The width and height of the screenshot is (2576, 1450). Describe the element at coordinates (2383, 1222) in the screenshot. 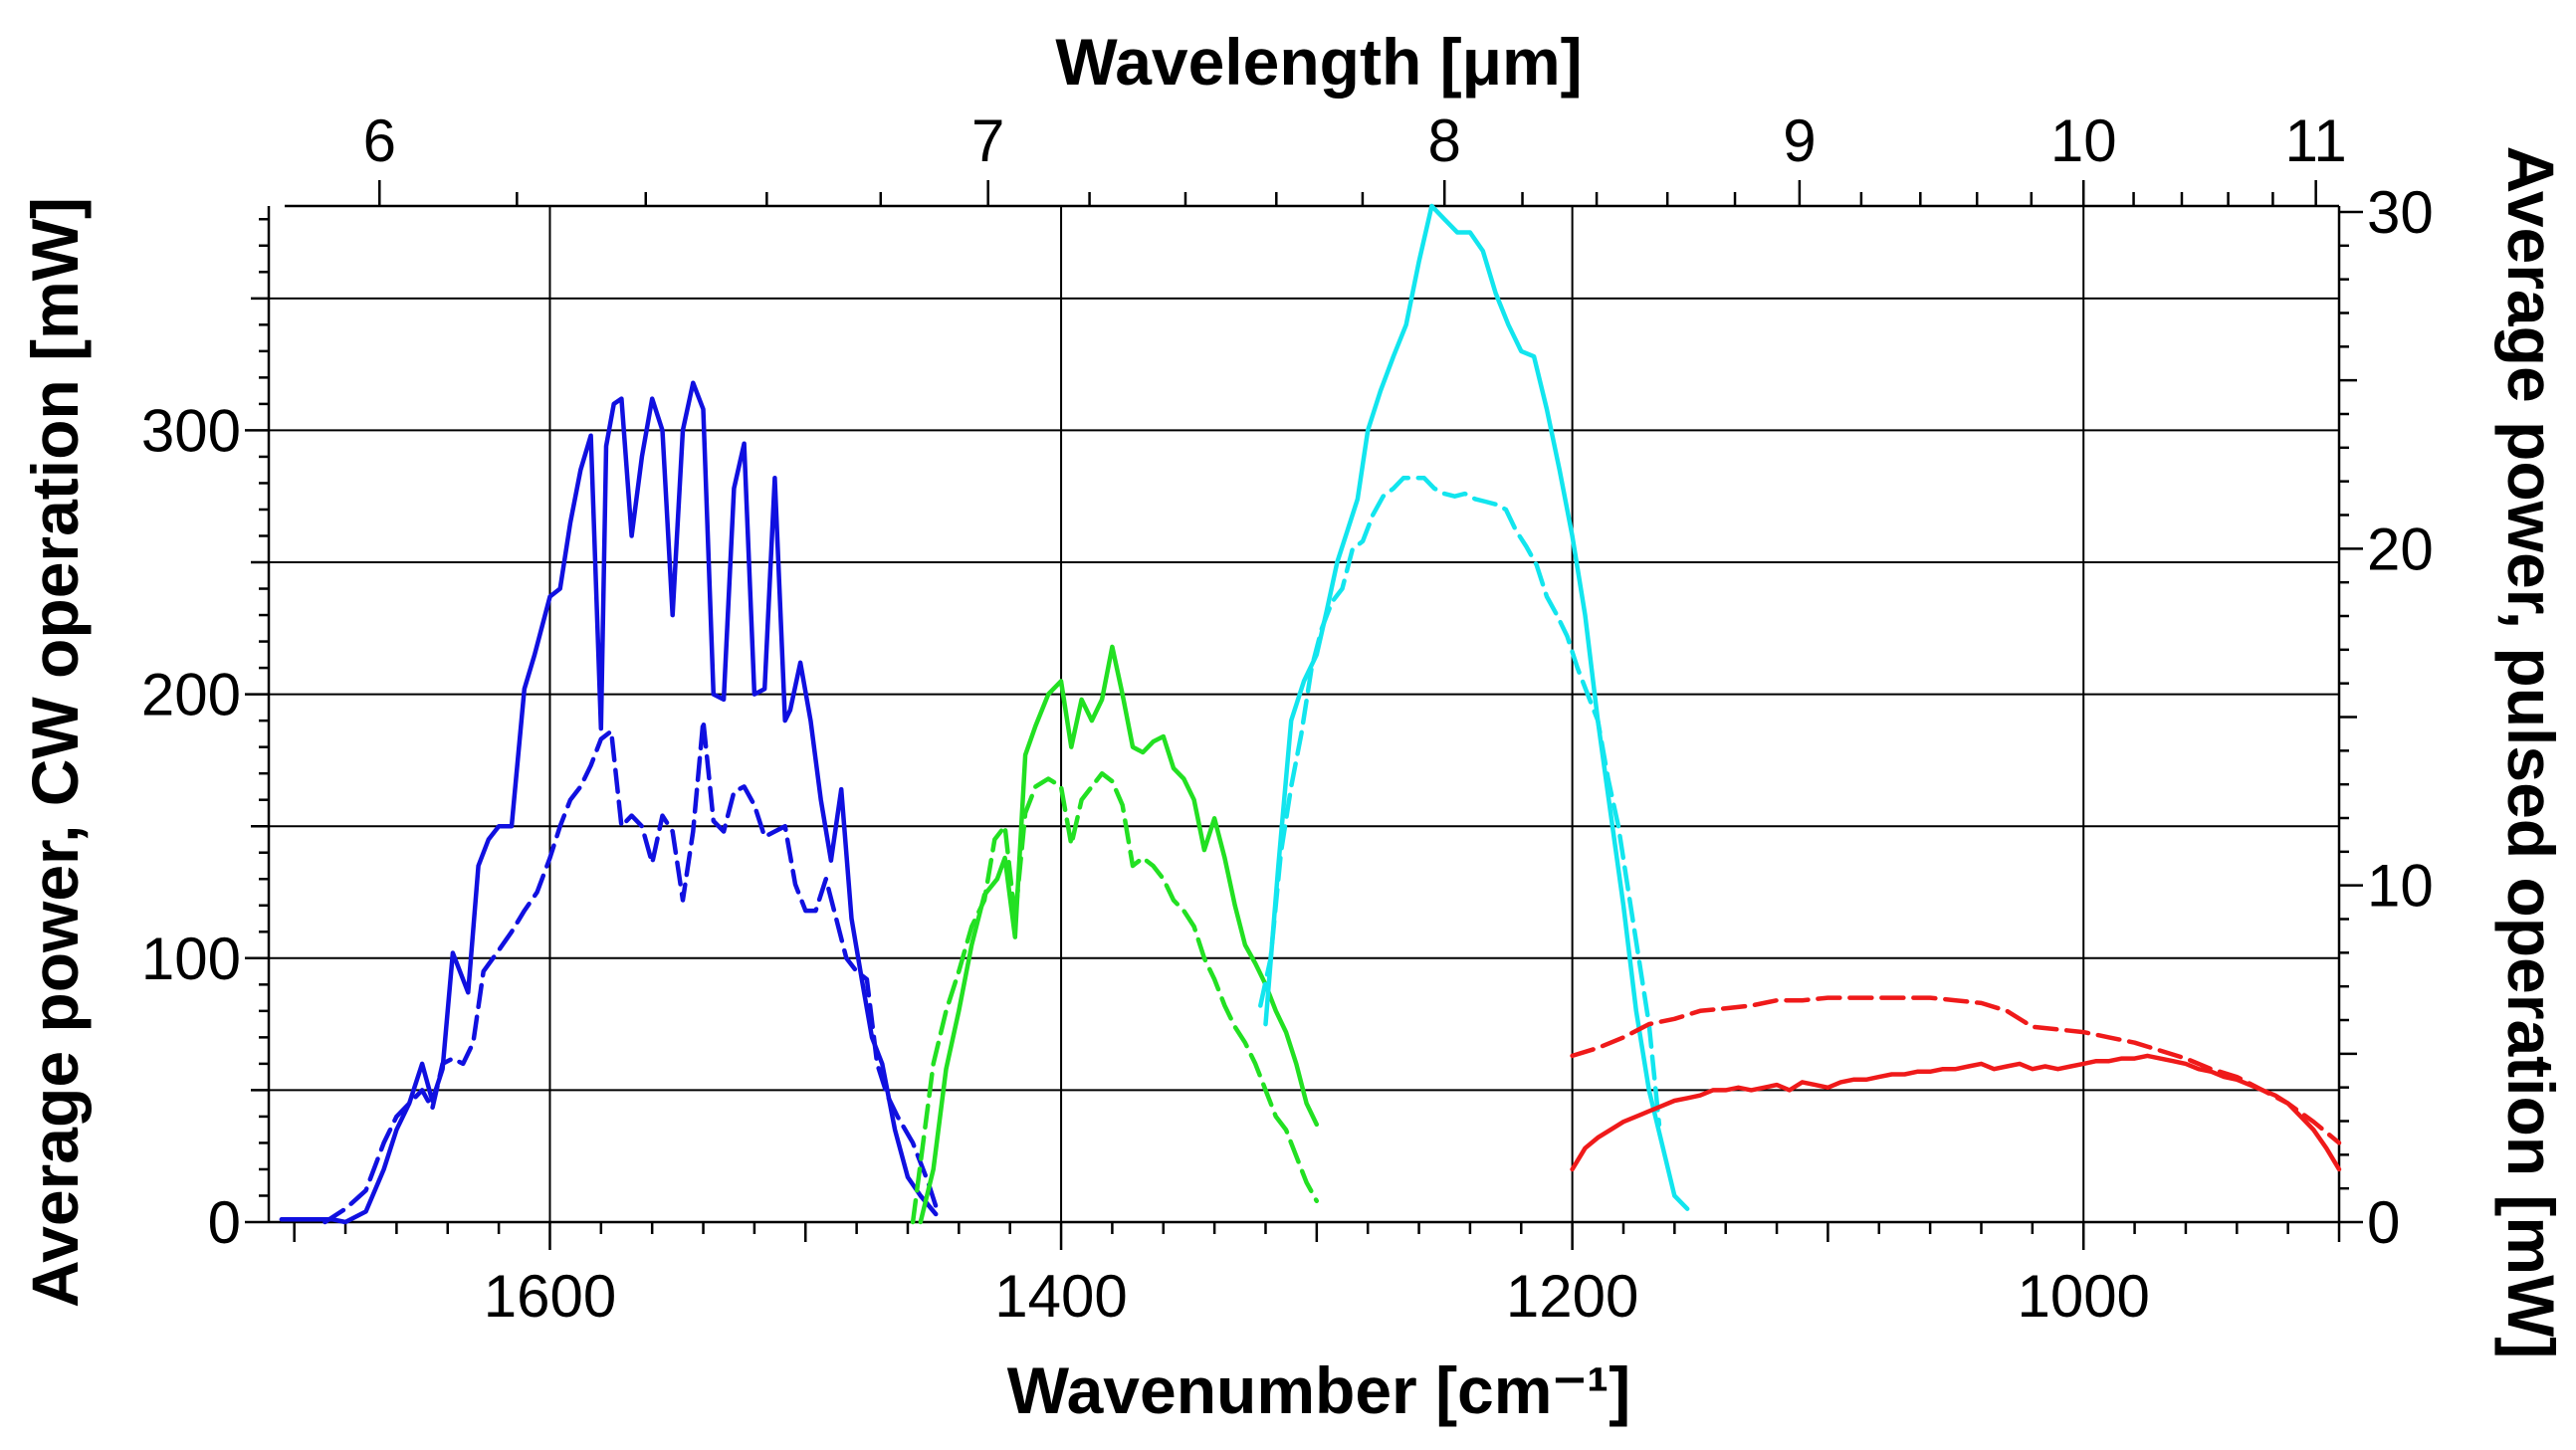

I see `y-right-tick-label: 0` at that location.